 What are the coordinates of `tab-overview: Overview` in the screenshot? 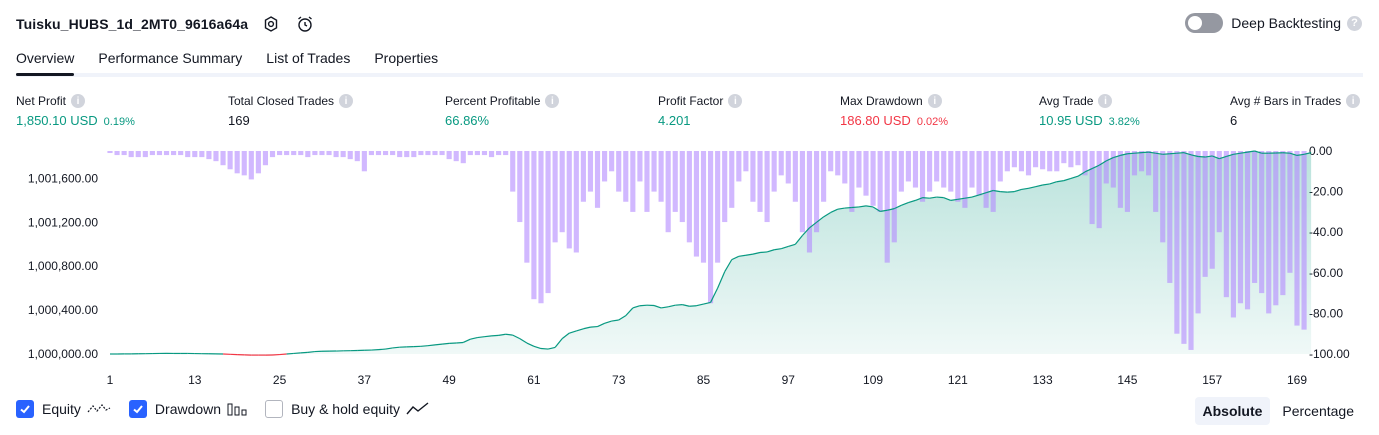 It's located at (45, 60).